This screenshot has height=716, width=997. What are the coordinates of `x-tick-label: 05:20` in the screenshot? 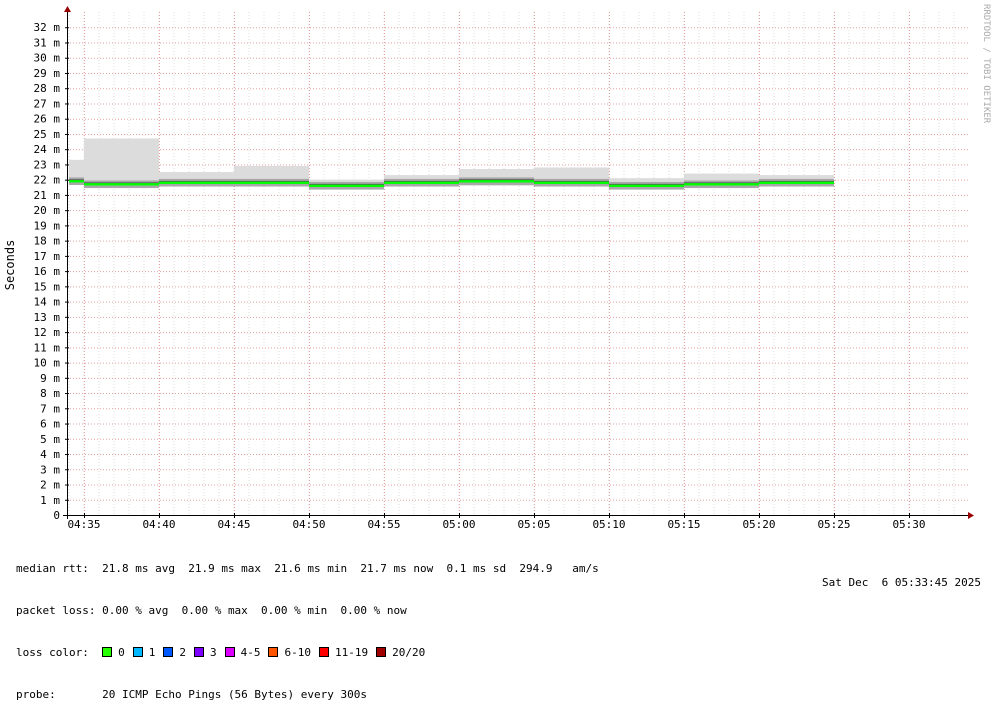 It's located at (758, 524).